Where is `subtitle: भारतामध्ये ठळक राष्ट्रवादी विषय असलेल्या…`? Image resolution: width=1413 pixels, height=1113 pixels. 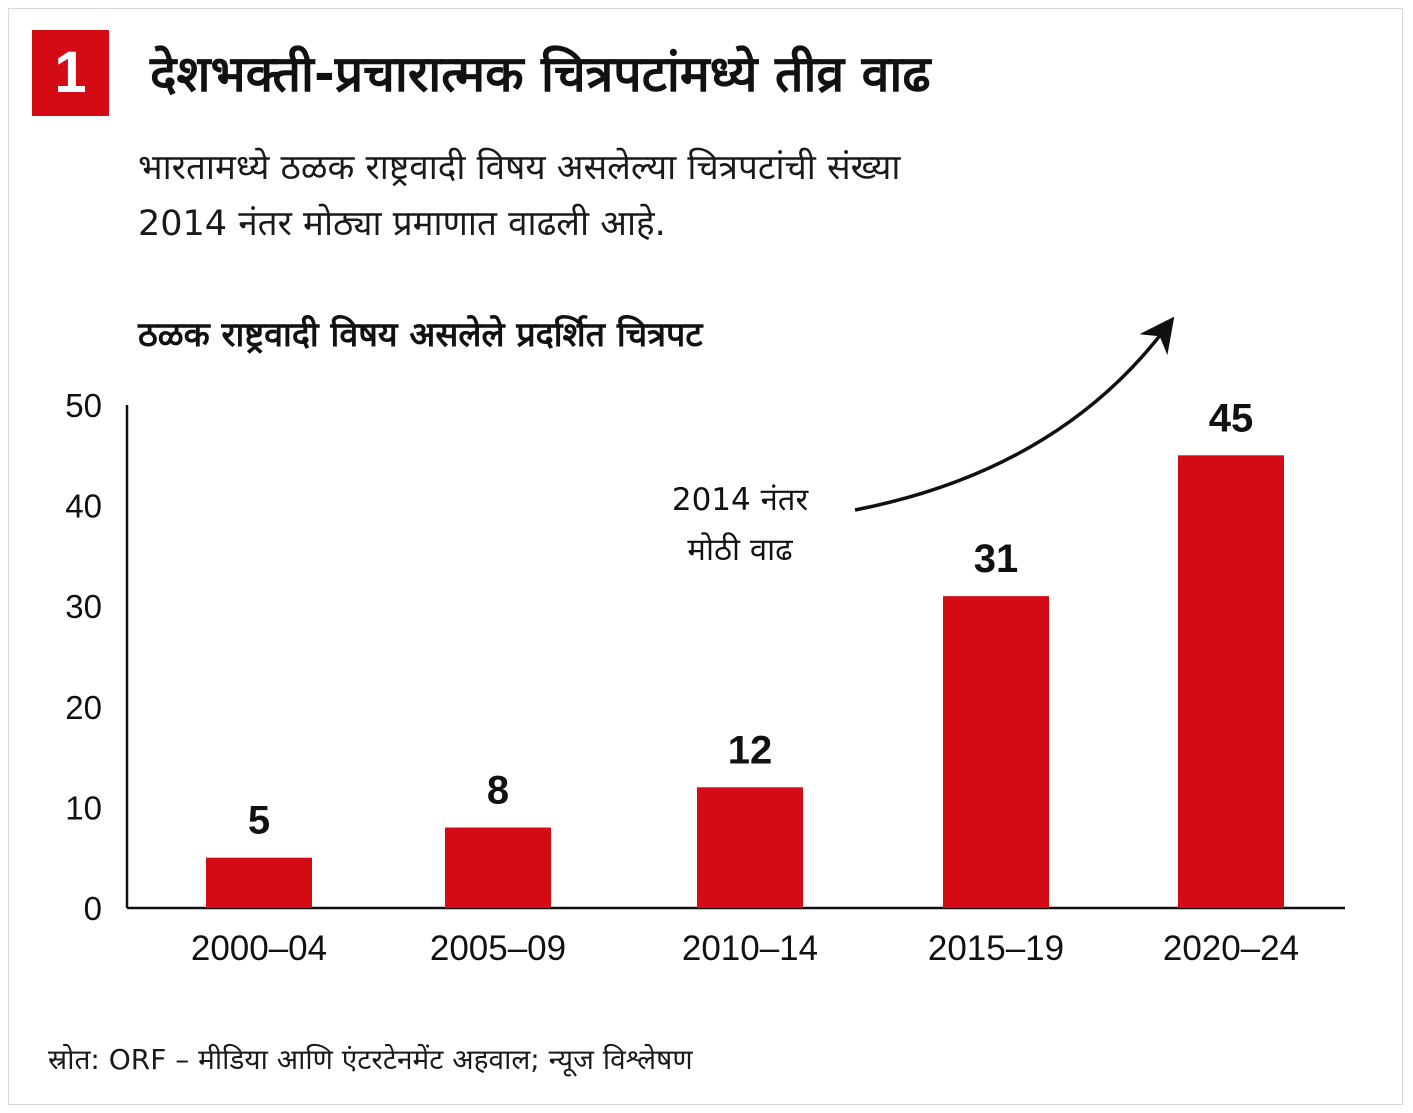
subtitle: भारतामध्ये ठळक राष्ट्रवादी विषय असलेल्या… is located at coordinates (688, 196).